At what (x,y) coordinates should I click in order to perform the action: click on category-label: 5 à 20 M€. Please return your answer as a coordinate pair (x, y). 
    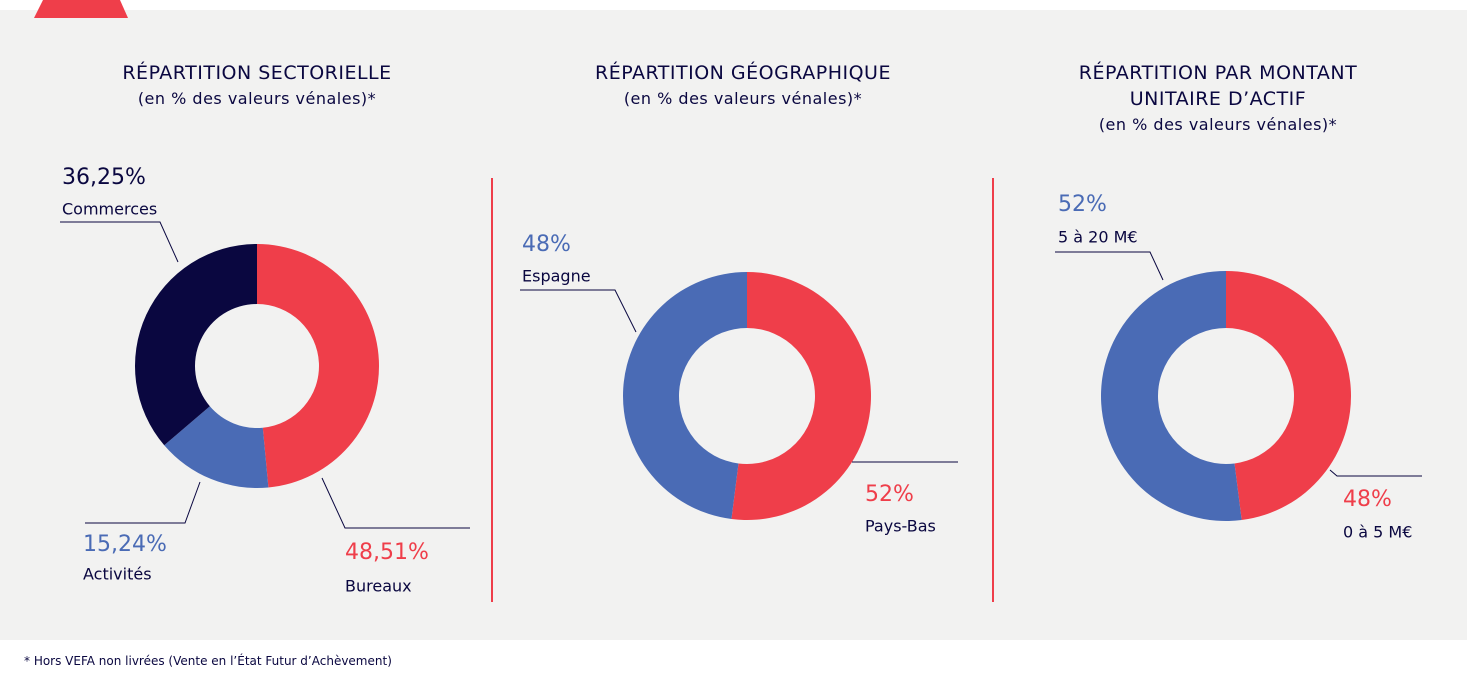
    Looking at the image, I should click on (1098, 237).